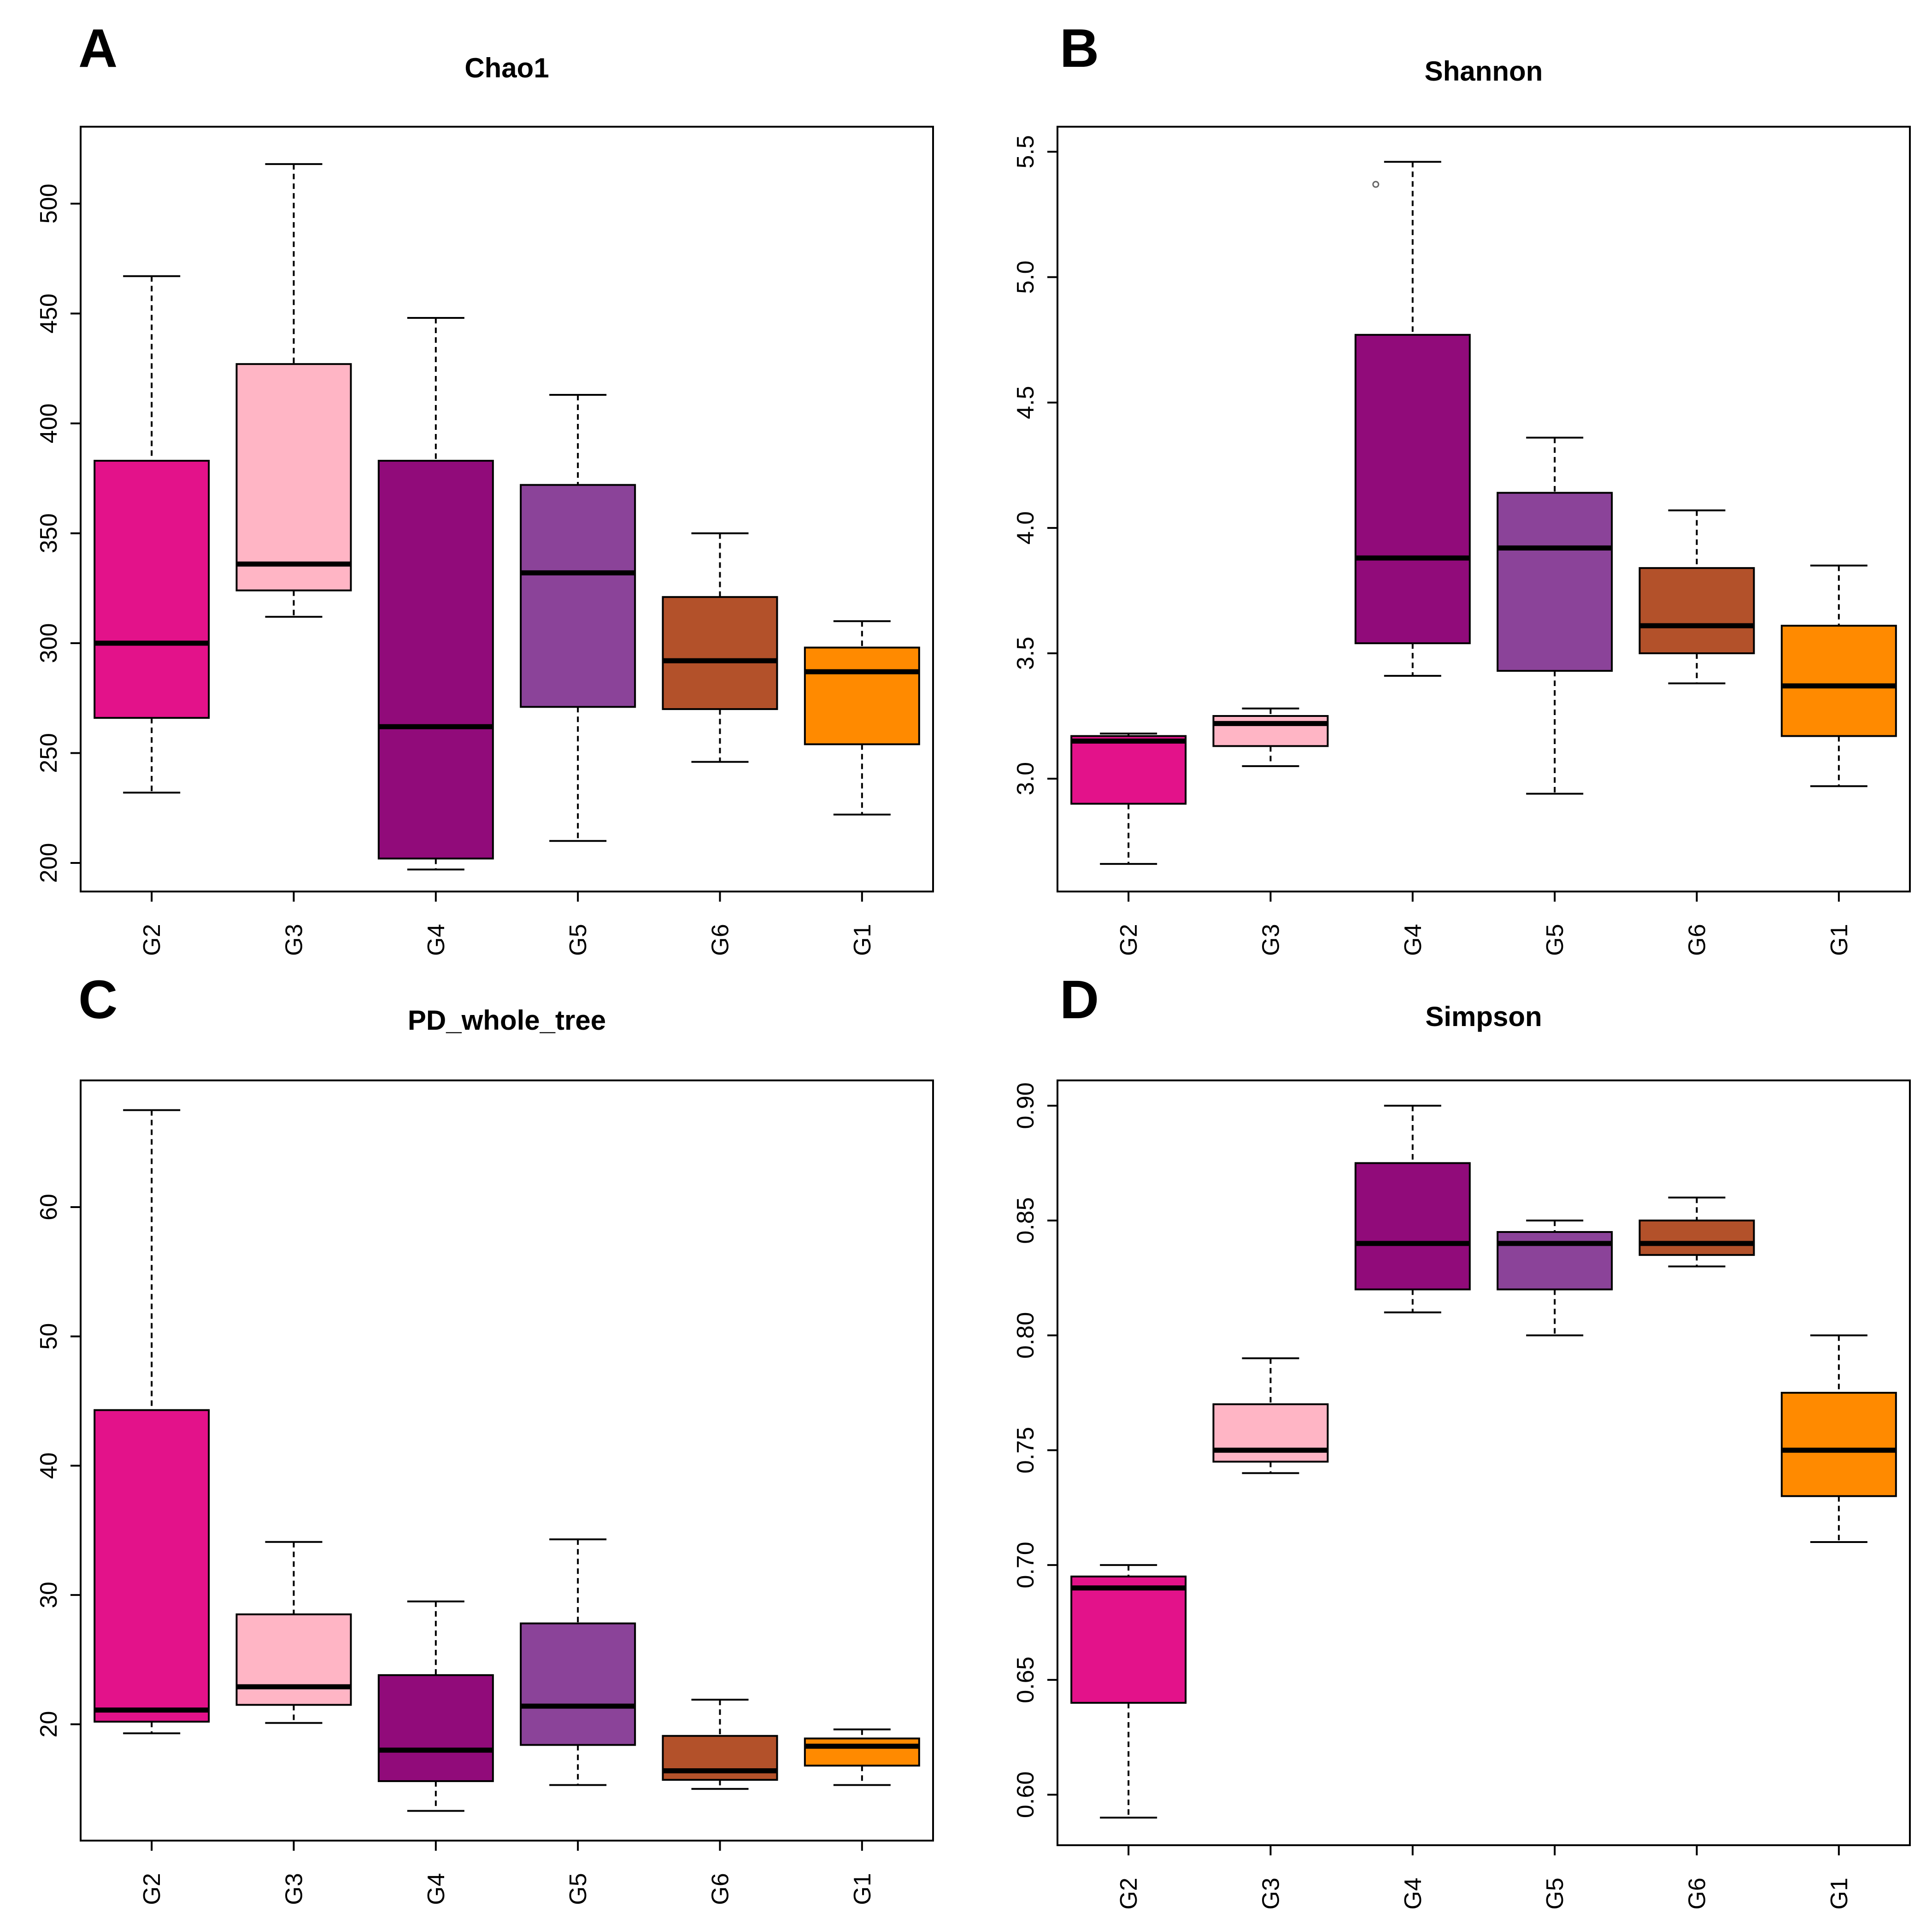  What do you see at coordinates (1025, 1105) in the screenshot?
I see `y-tick-label: 0.90` at bounding box center [1025, 1105].